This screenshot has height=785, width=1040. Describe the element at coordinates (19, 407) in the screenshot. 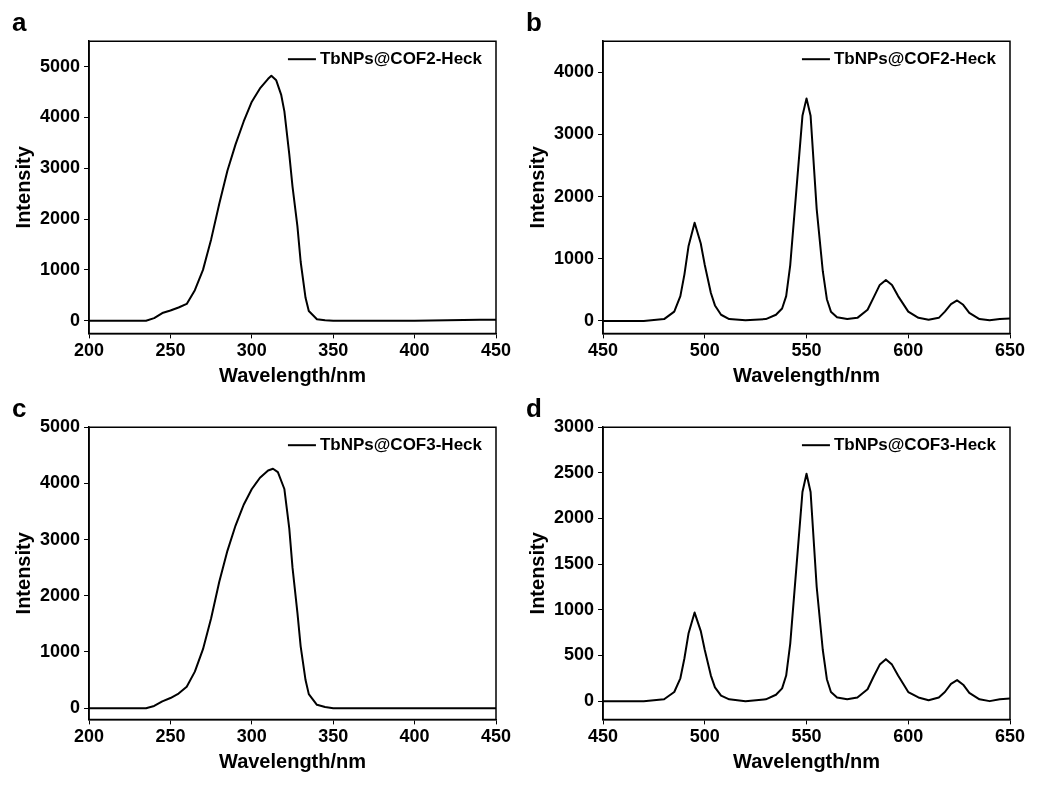

I see `chart-title: c` at that location.